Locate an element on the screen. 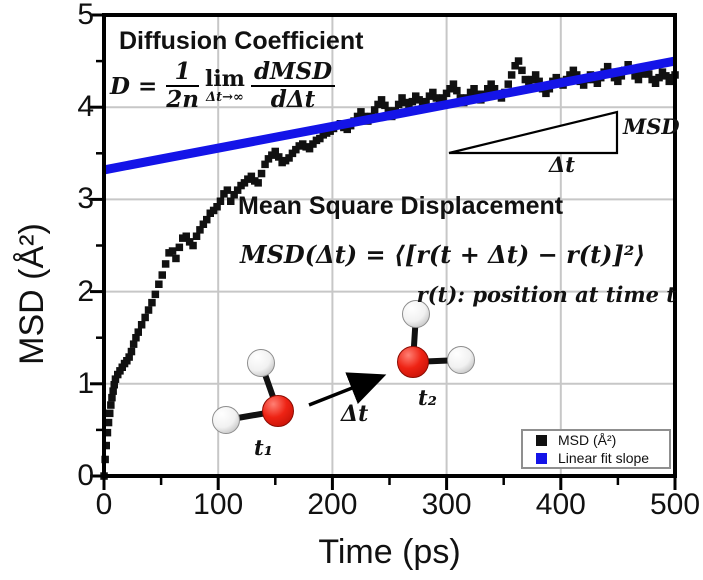 This screenshot has width=703, height=580. dt-arrow is located at coordinates (347, 389).